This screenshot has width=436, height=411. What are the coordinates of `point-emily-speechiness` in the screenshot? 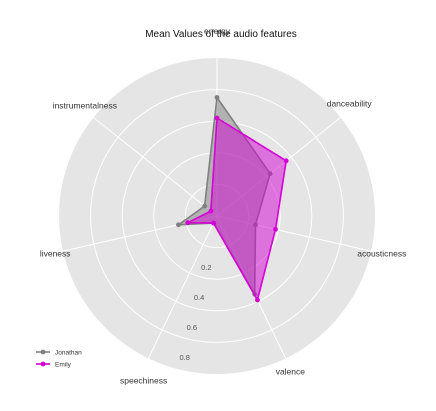 It's located at (213, 223).